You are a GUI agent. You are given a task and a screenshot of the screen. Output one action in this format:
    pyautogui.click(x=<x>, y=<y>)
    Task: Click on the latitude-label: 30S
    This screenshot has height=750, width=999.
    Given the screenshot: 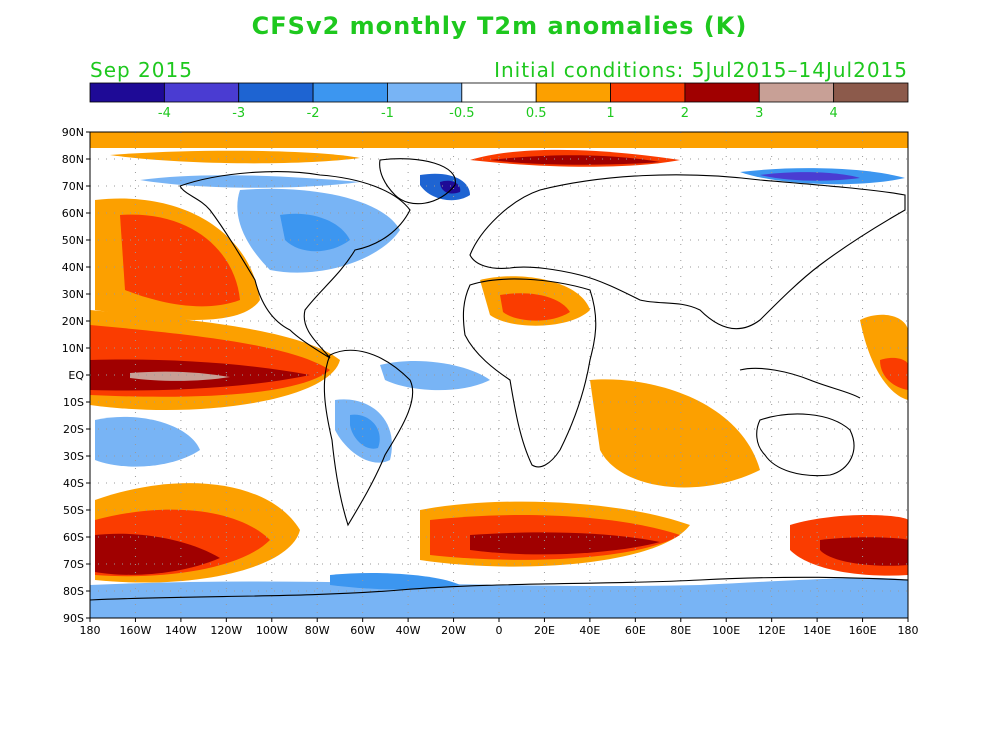 What is the action you would take?
    pyautogui.click(x=73, y=456)
    